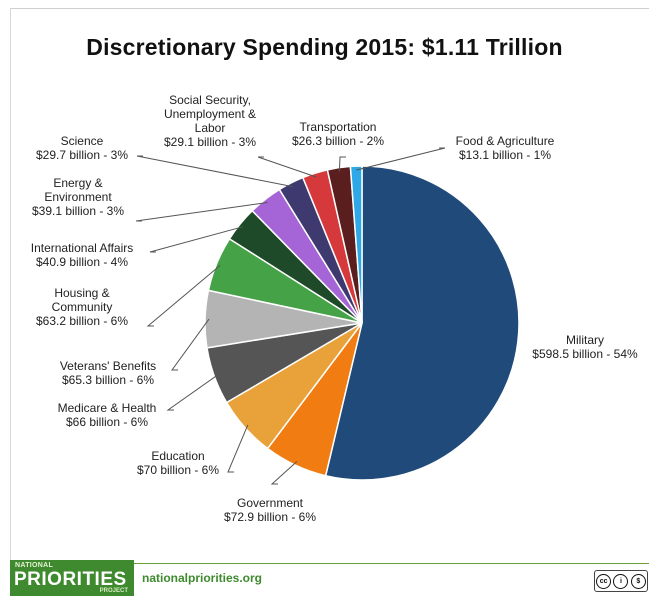 This screenshot has width=649, height=596. What do you see at coordinates (10, 297) in the screenshot?
I see `frame-left-border` at bounding box center [10, 297].